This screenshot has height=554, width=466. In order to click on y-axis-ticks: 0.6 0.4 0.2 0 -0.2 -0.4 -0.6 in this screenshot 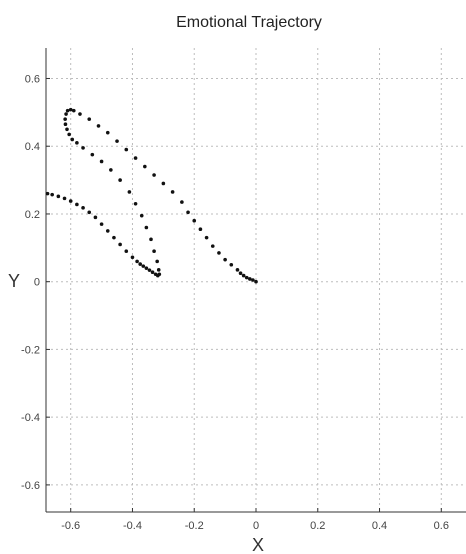, I will do `click(35, 282)`.